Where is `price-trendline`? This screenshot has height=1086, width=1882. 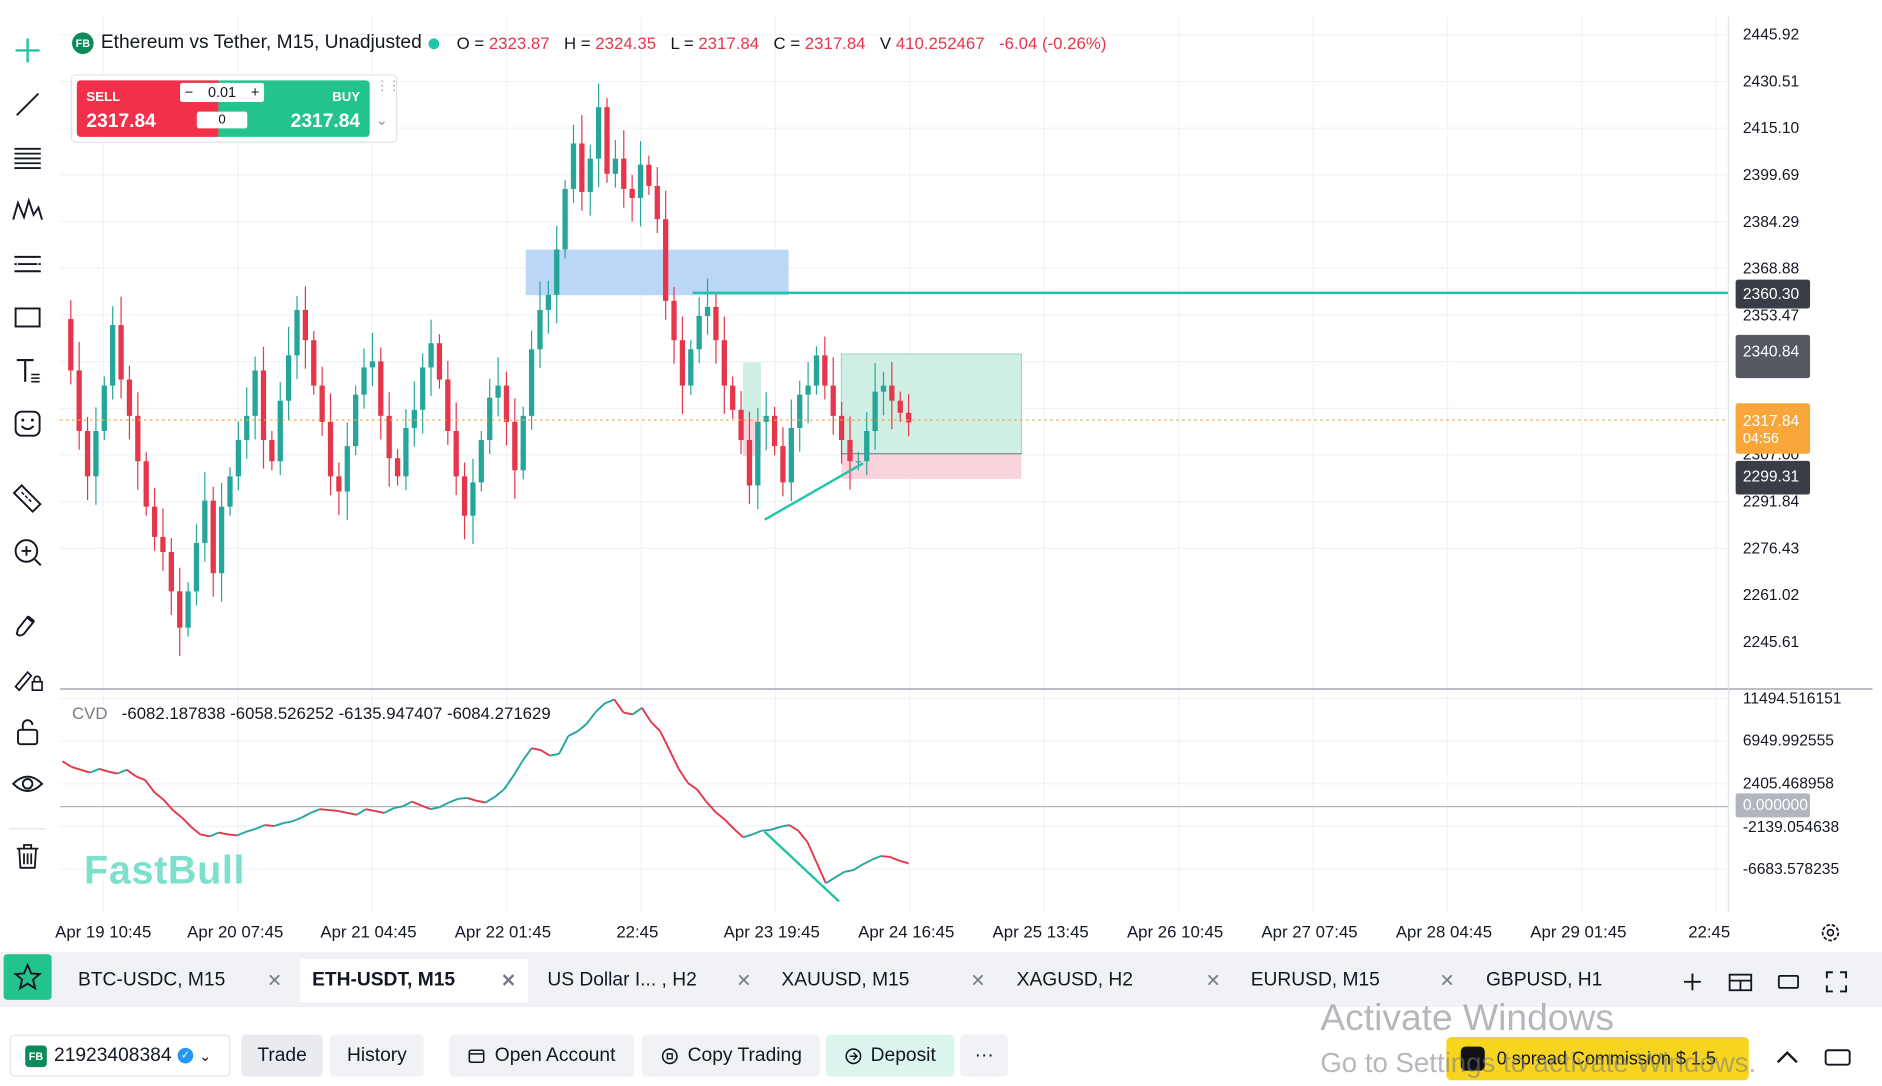
price-trendline is located at coordinates (813, 491).